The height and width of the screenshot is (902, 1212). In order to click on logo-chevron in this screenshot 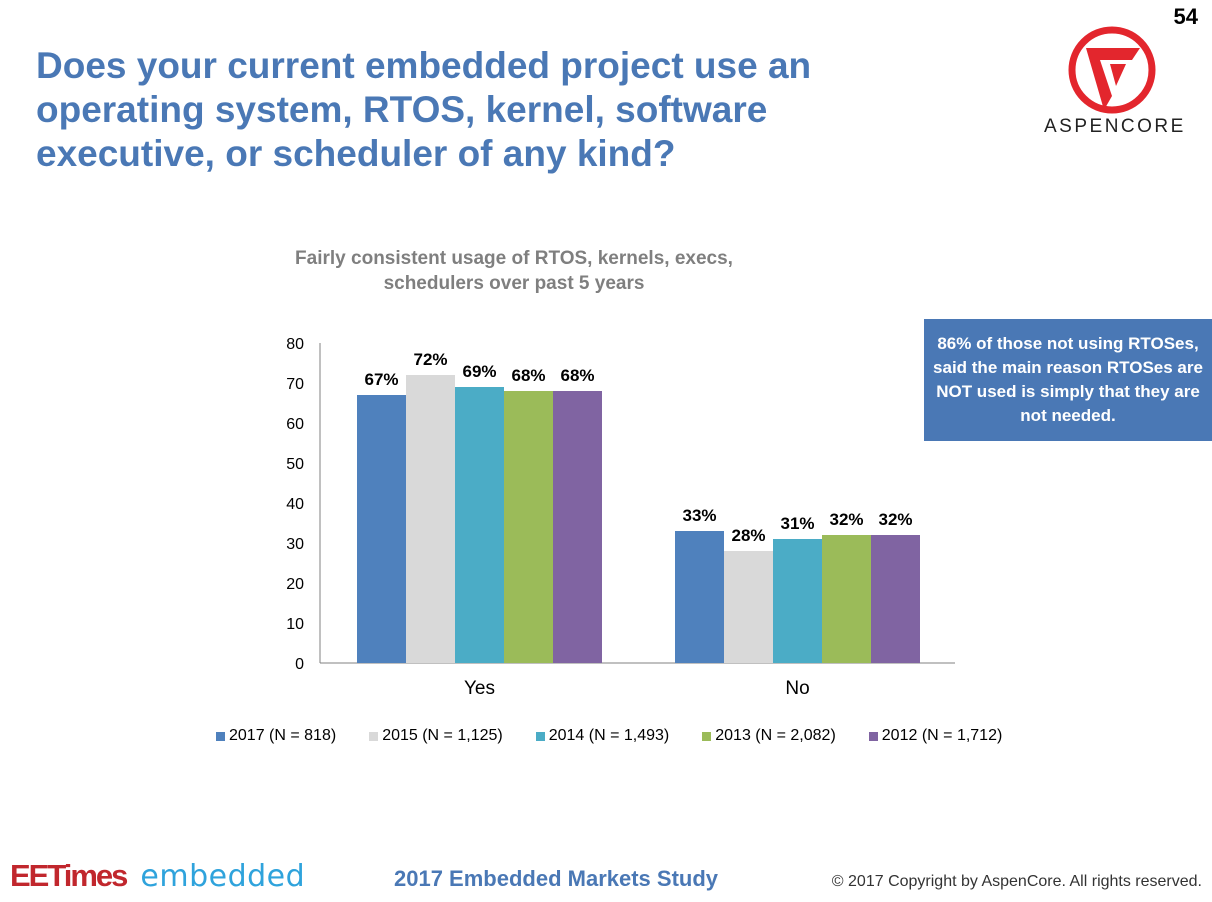, I will do `click(1113, 79)`.